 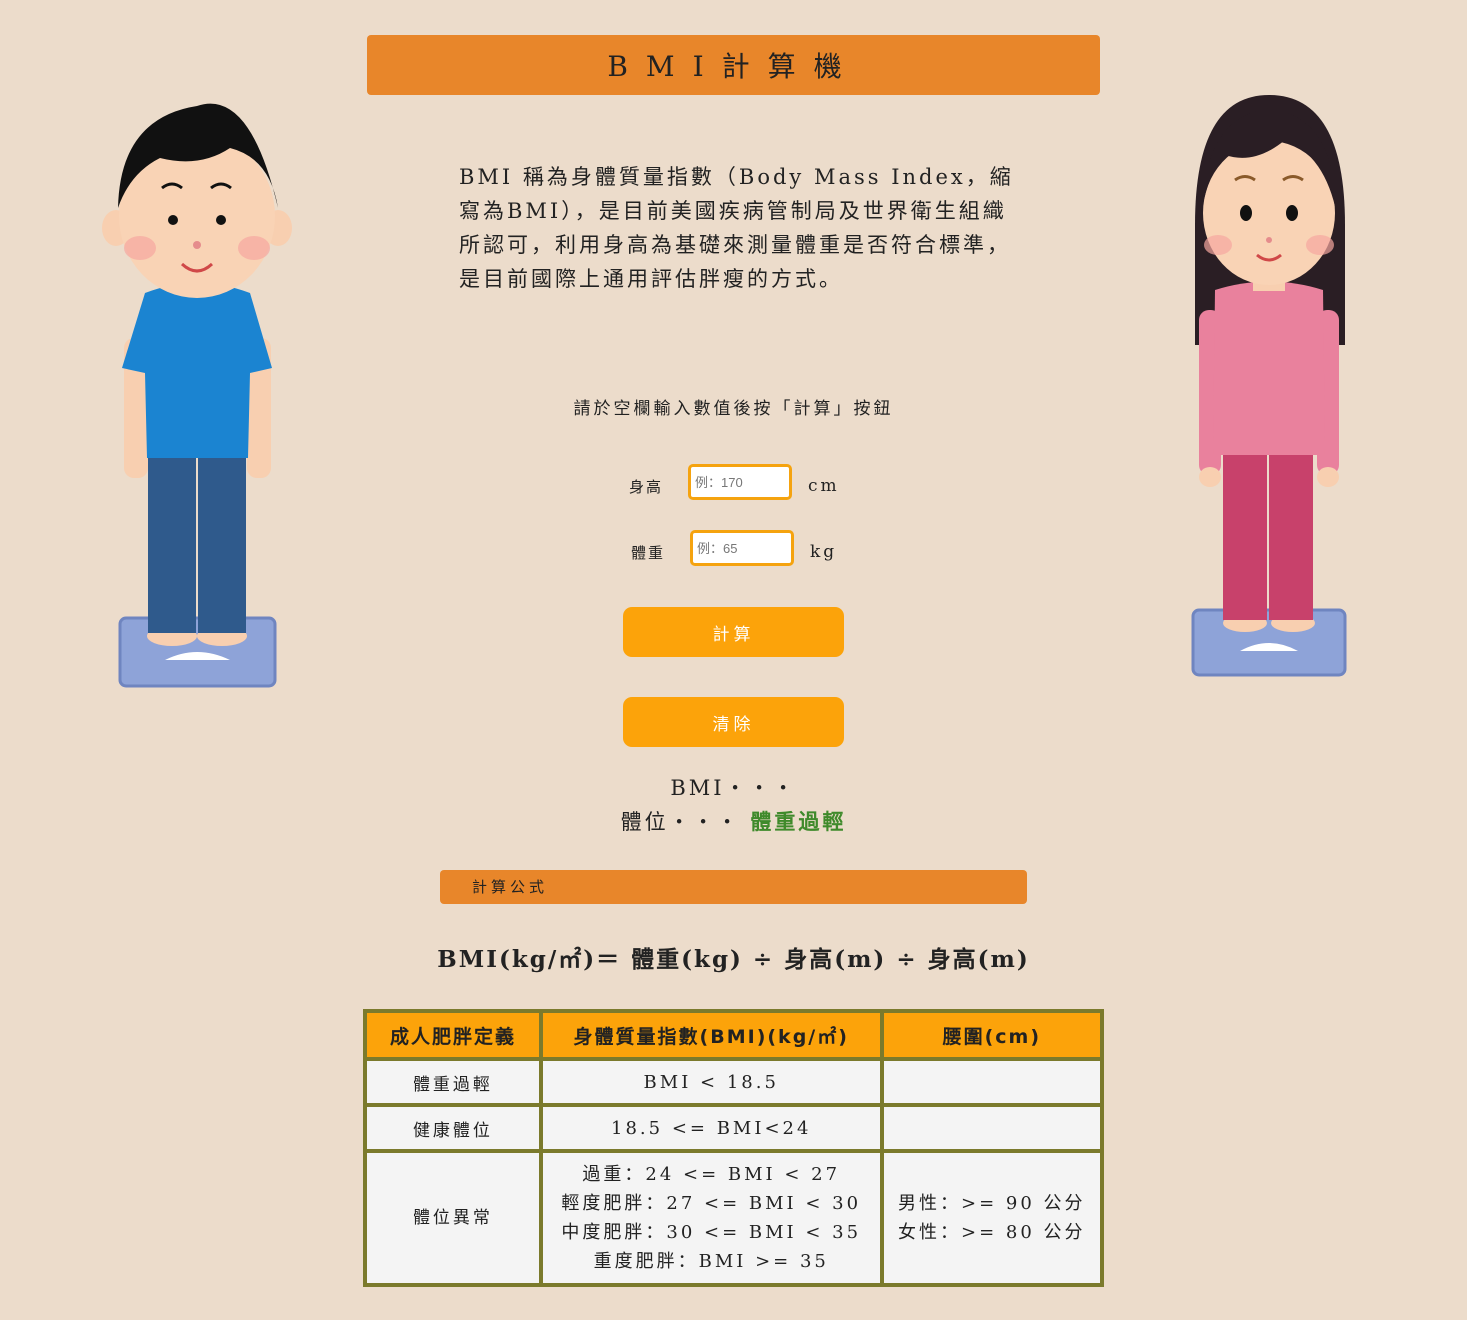 I want to click on waist-line: 女性：>= 80 公分, so click(x=992, y=1232).